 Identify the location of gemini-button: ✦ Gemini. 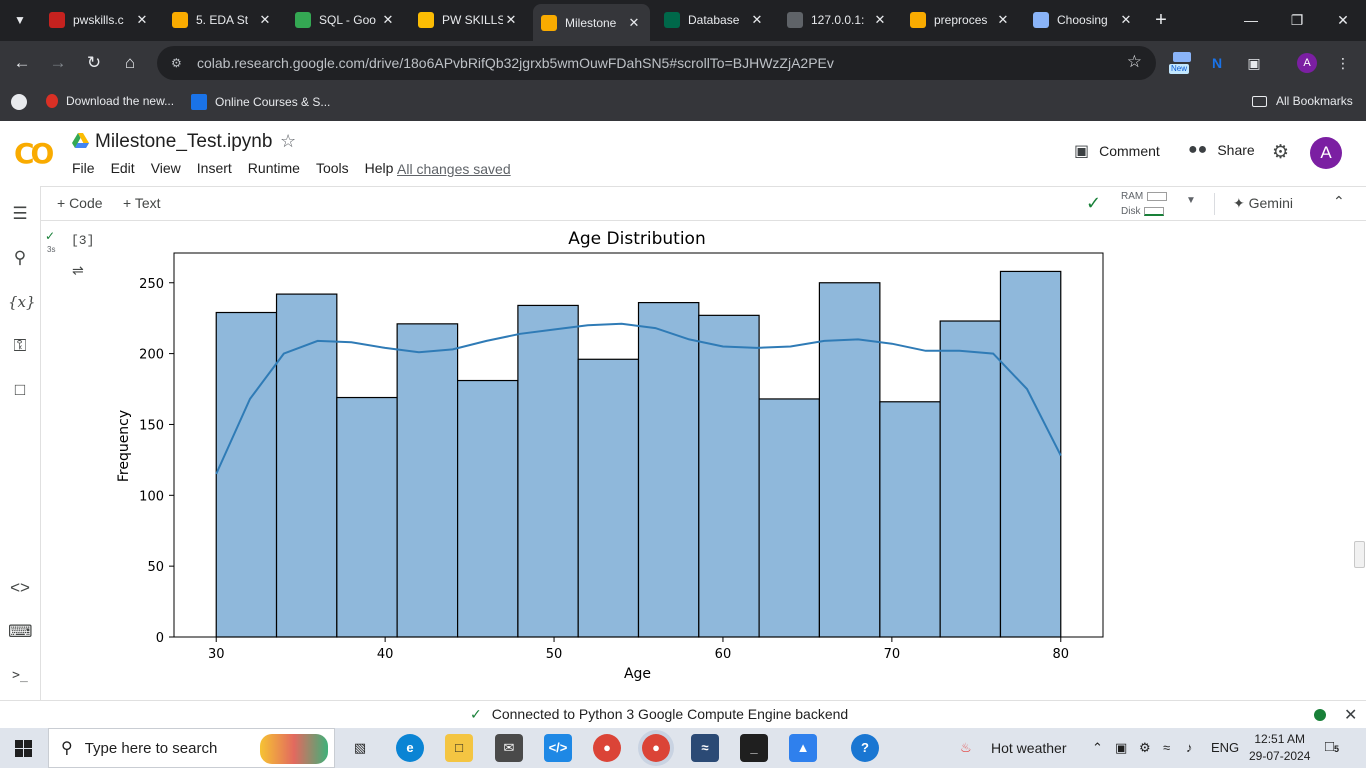
(1263, 203).